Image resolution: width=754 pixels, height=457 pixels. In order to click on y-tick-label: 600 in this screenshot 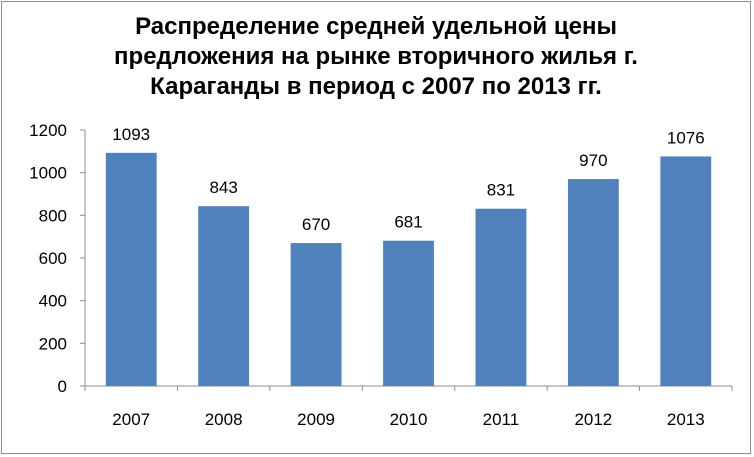, I will do `click(53, 258)`.